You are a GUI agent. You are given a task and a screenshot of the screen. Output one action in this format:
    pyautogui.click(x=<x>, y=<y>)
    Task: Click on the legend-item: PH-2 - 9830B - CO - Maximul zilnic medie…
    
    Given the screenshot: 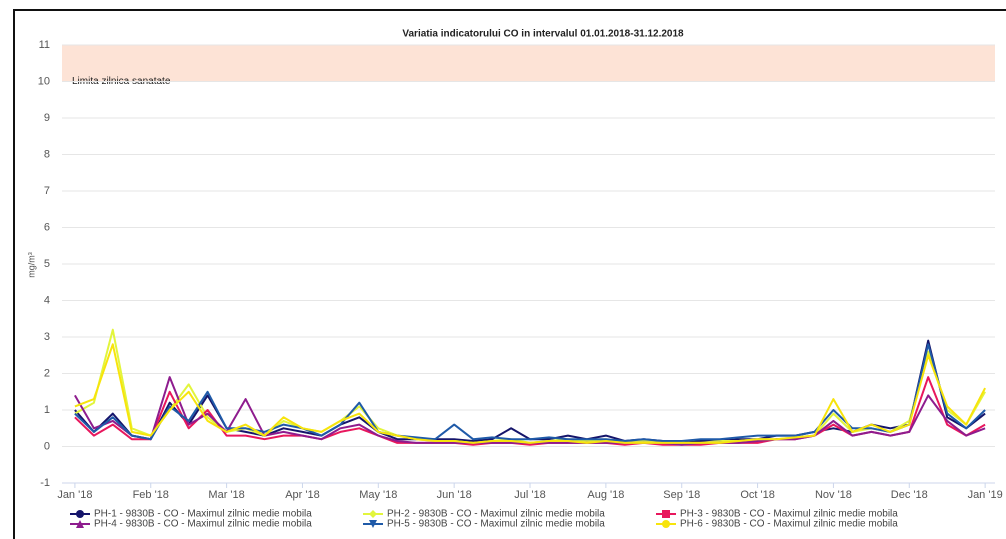 What is the action you would take?
    pyautogui.click(x=484, y=514)
    